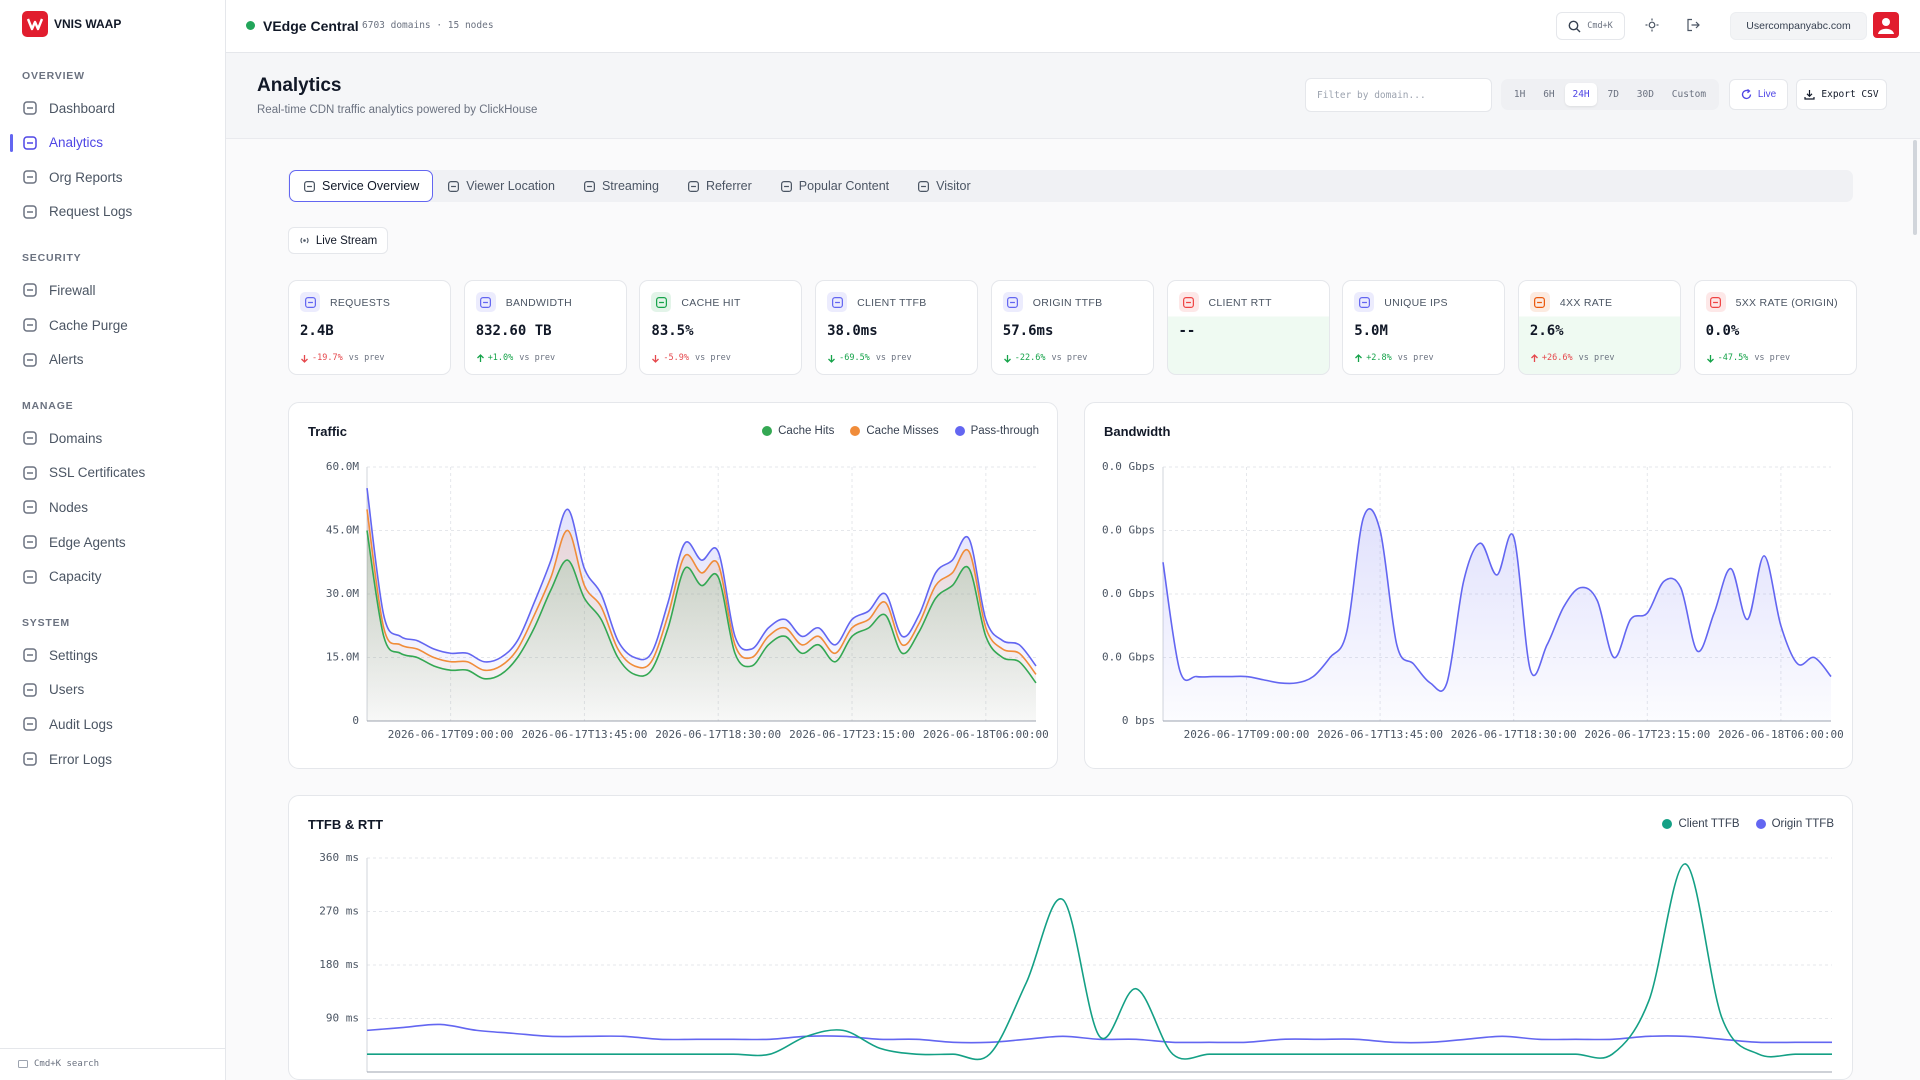 This screenshot has height=1080, width=1920. I want to click on nav-item: Org Reports, so click(113, 177).